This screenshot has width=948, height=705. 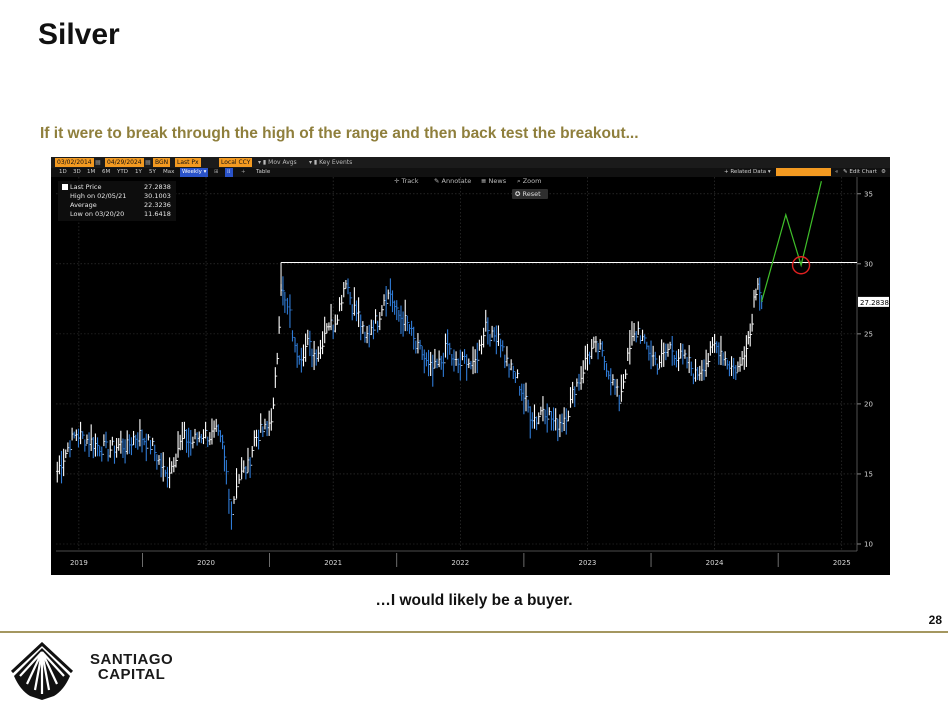 What do you see at coordinates (86, 187) in the screenshot?
I see `legend-label-last: Last Price` at bounding box center [86, 187].